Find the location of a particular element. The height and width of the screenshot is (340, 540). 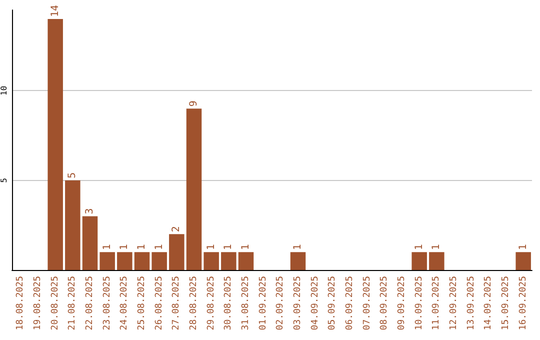

x-tick-label: 25.08.2025 is located at coordinates (142, 303).